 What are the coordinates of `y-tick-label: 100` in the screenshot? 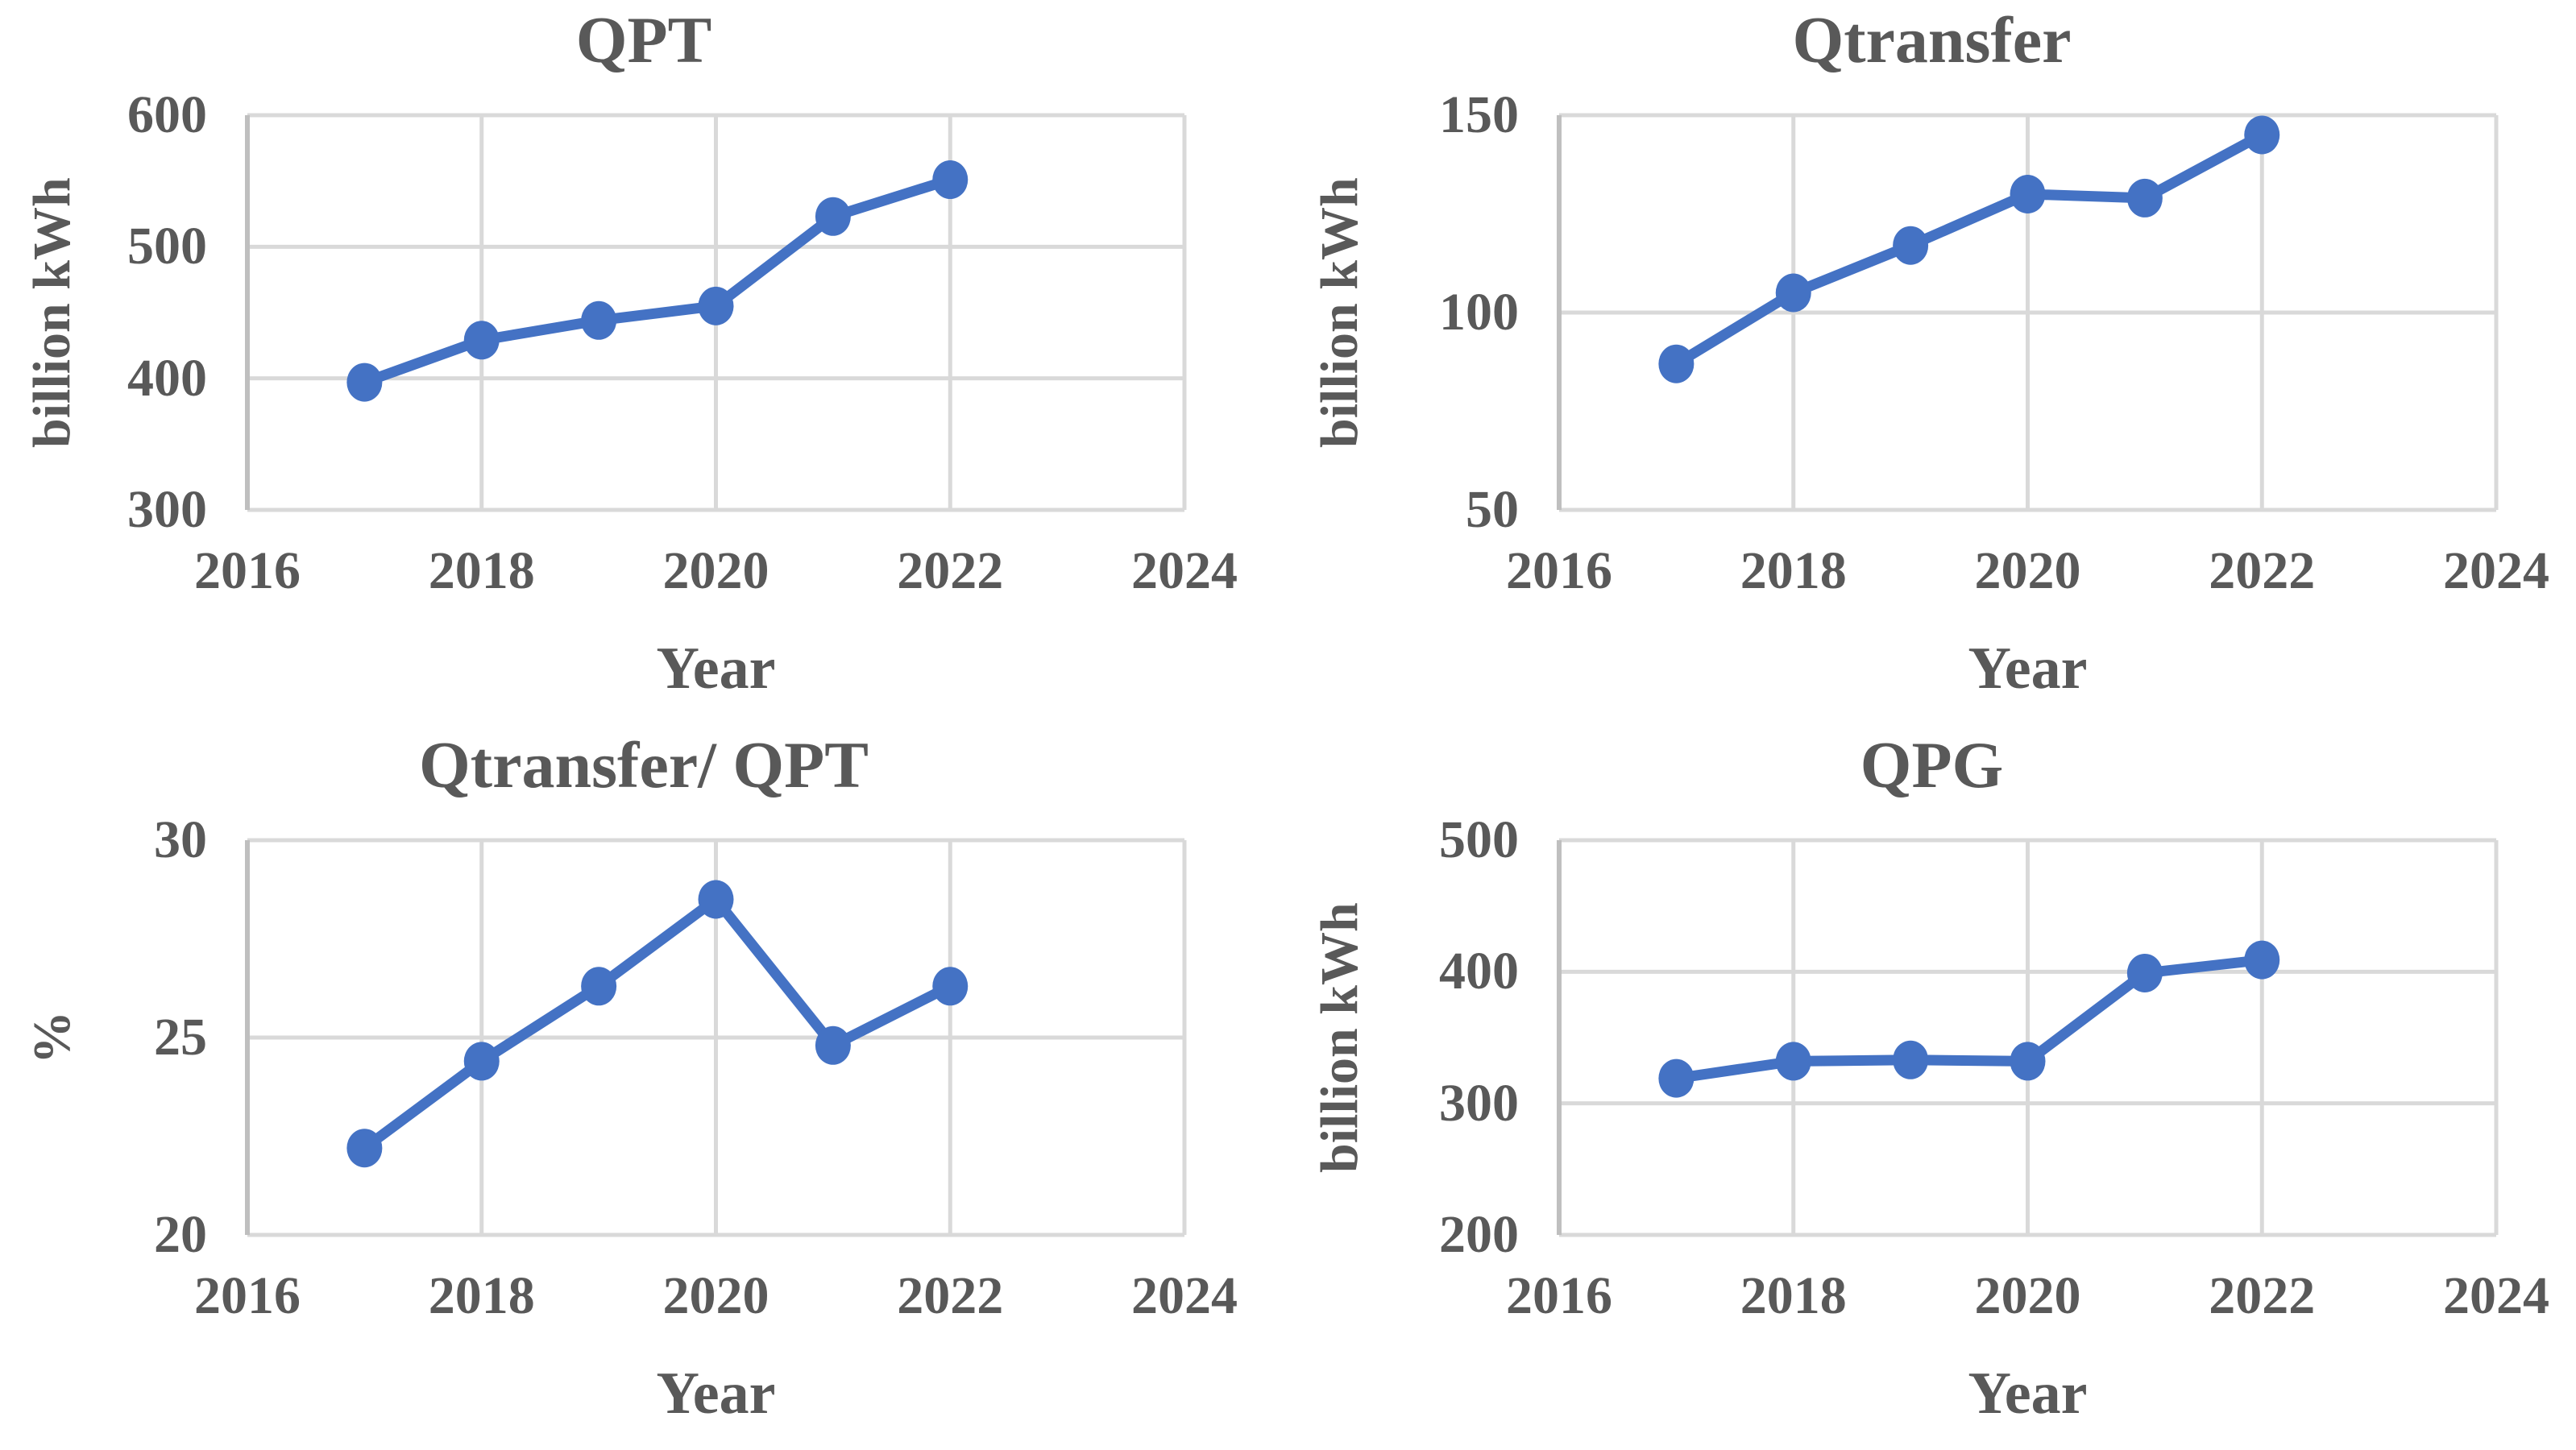 It's located at (1479, 312).